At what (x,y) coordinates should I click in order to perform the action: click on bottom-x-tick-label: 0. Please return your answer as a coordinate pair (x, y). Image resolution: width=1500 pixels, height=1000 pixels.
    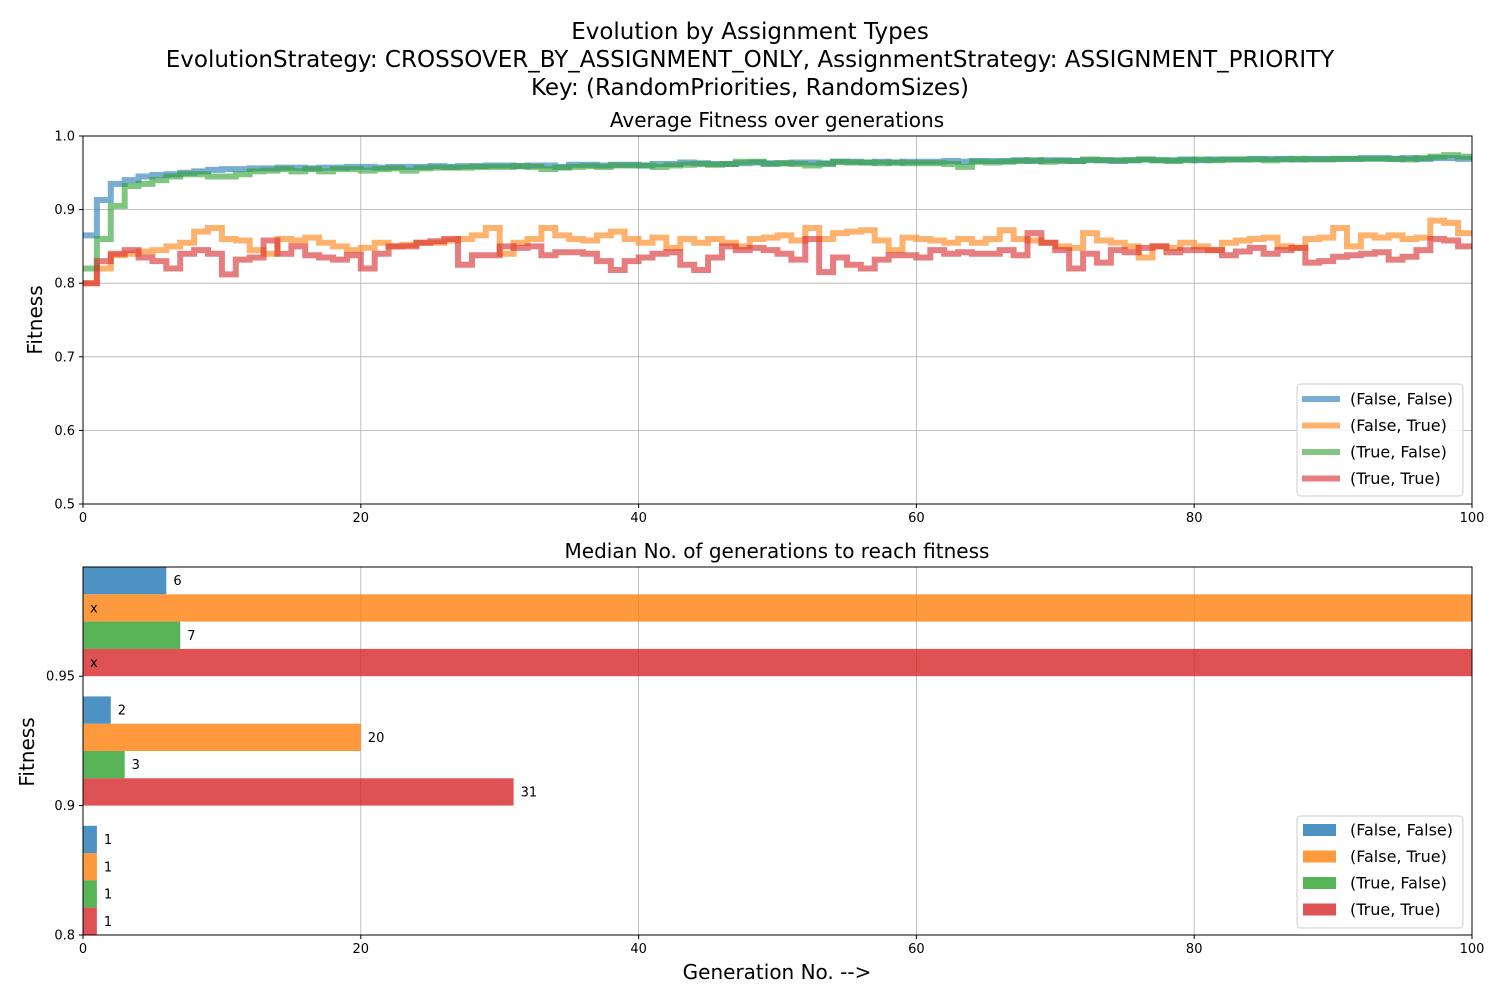
    Looking at the image, I should click on (83, 949).